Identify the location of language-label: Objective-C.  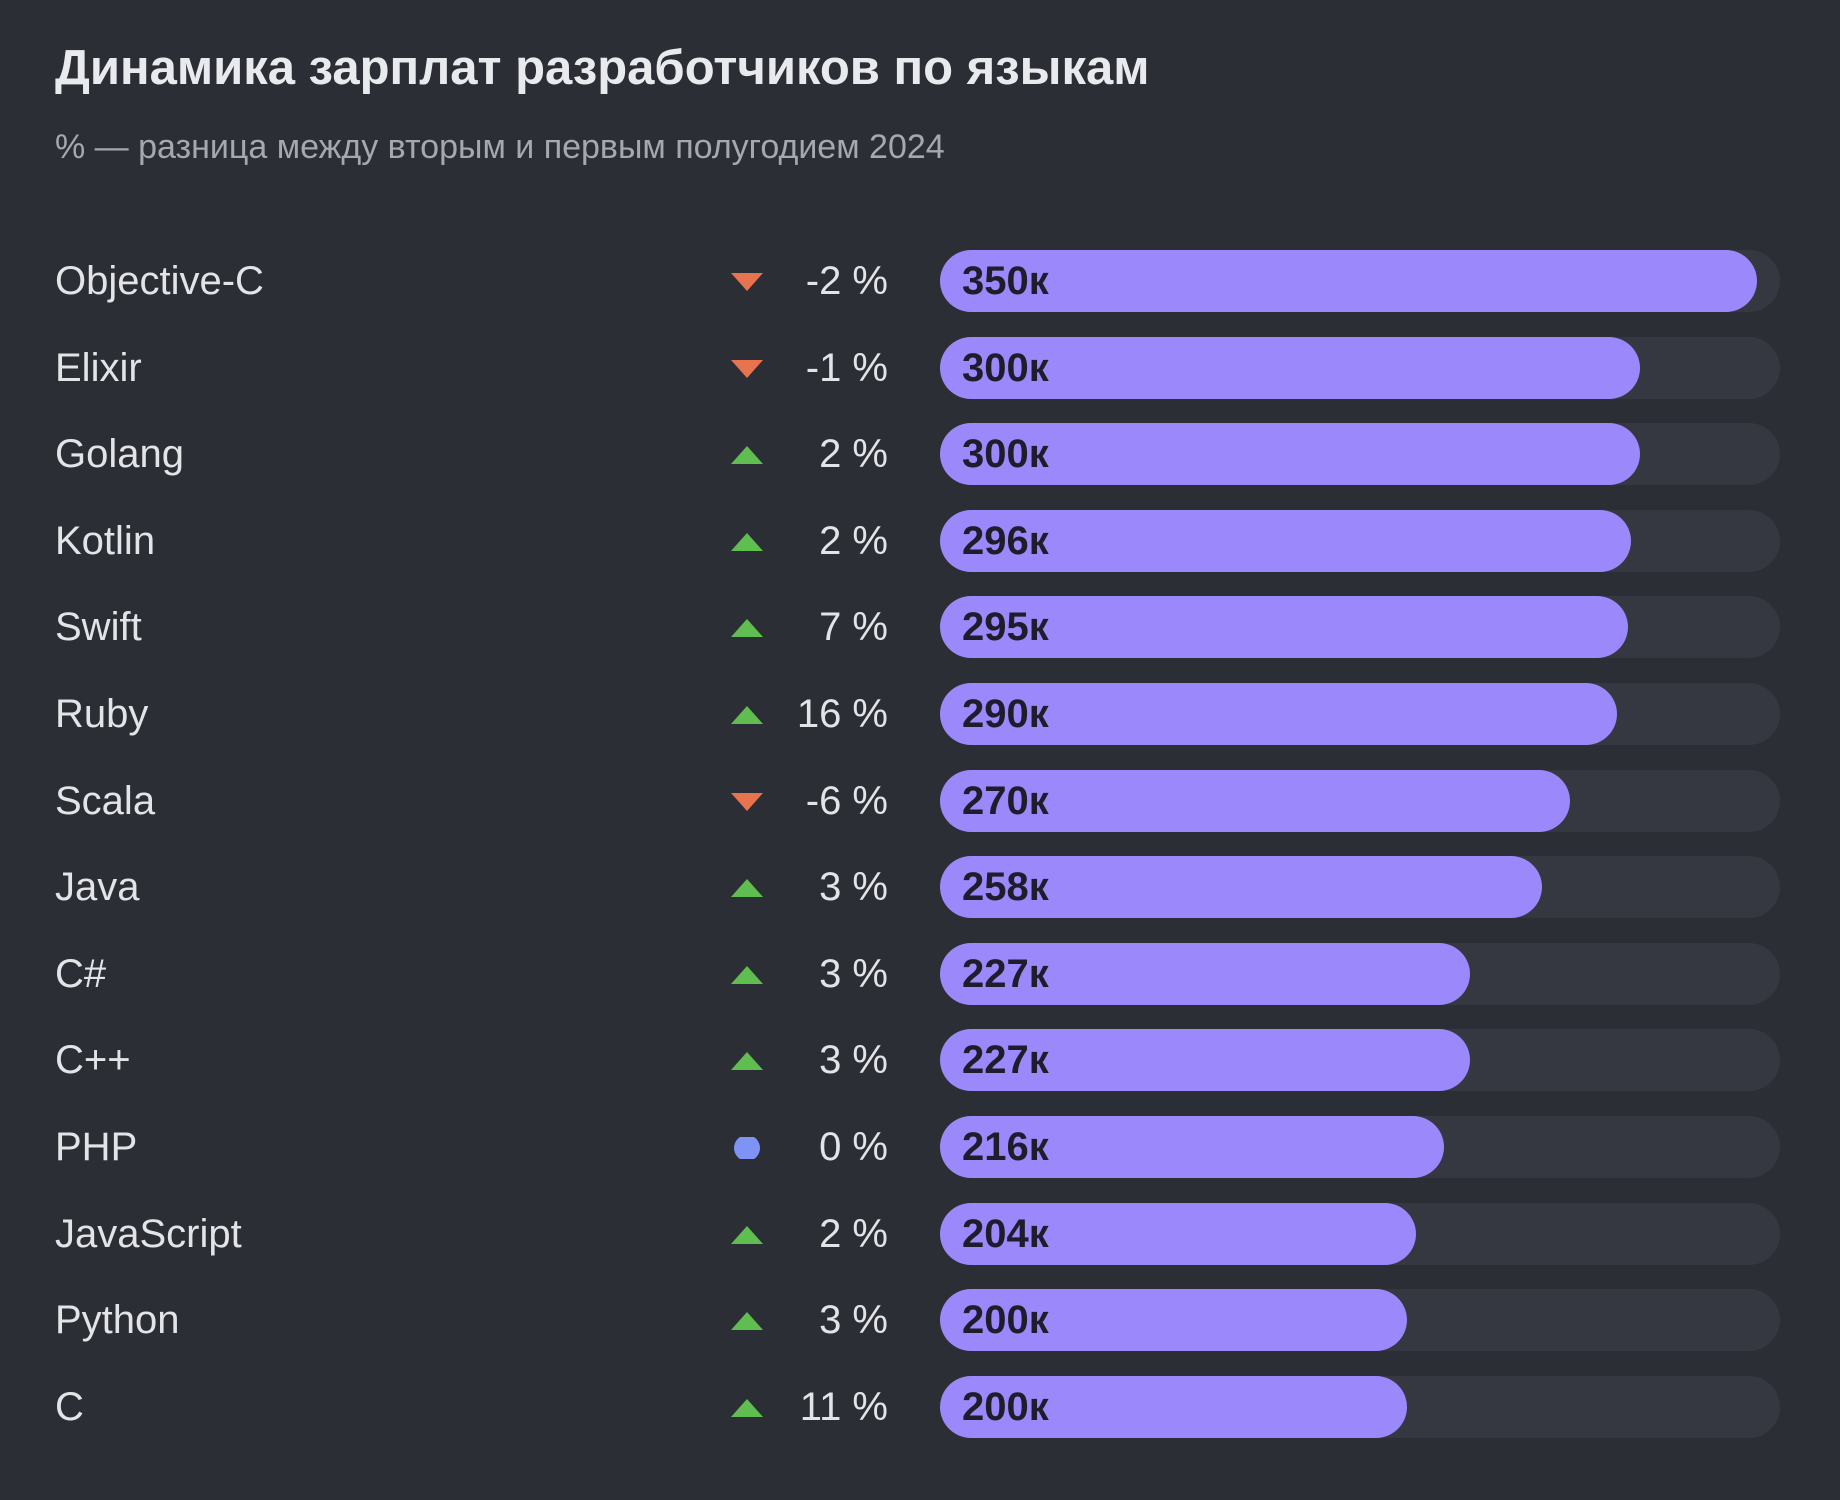
(159, 281).